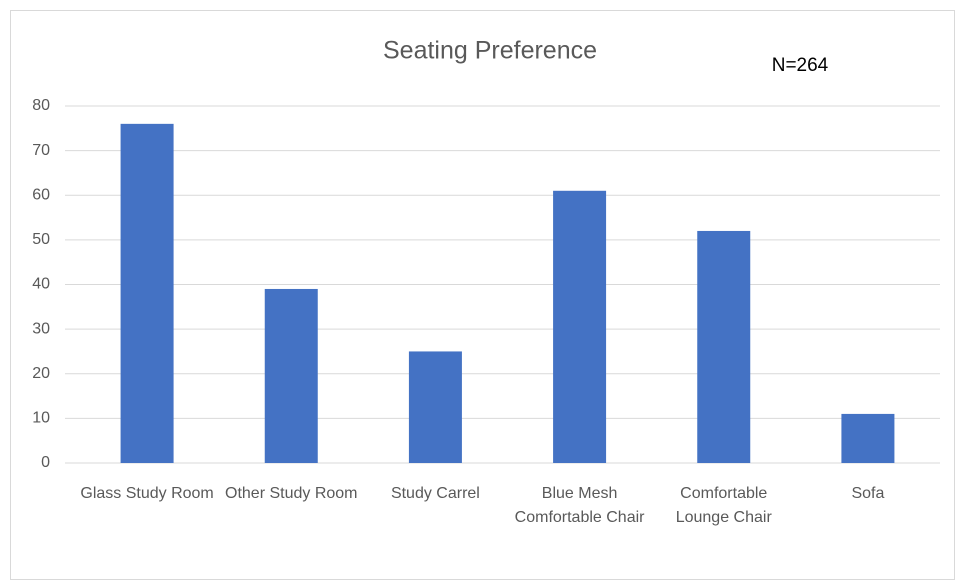  Describe the element at coordinates (579, 505) in the screenshot. I see `x-tick-label: Blue Mesh Comfortable Chair` at that location.